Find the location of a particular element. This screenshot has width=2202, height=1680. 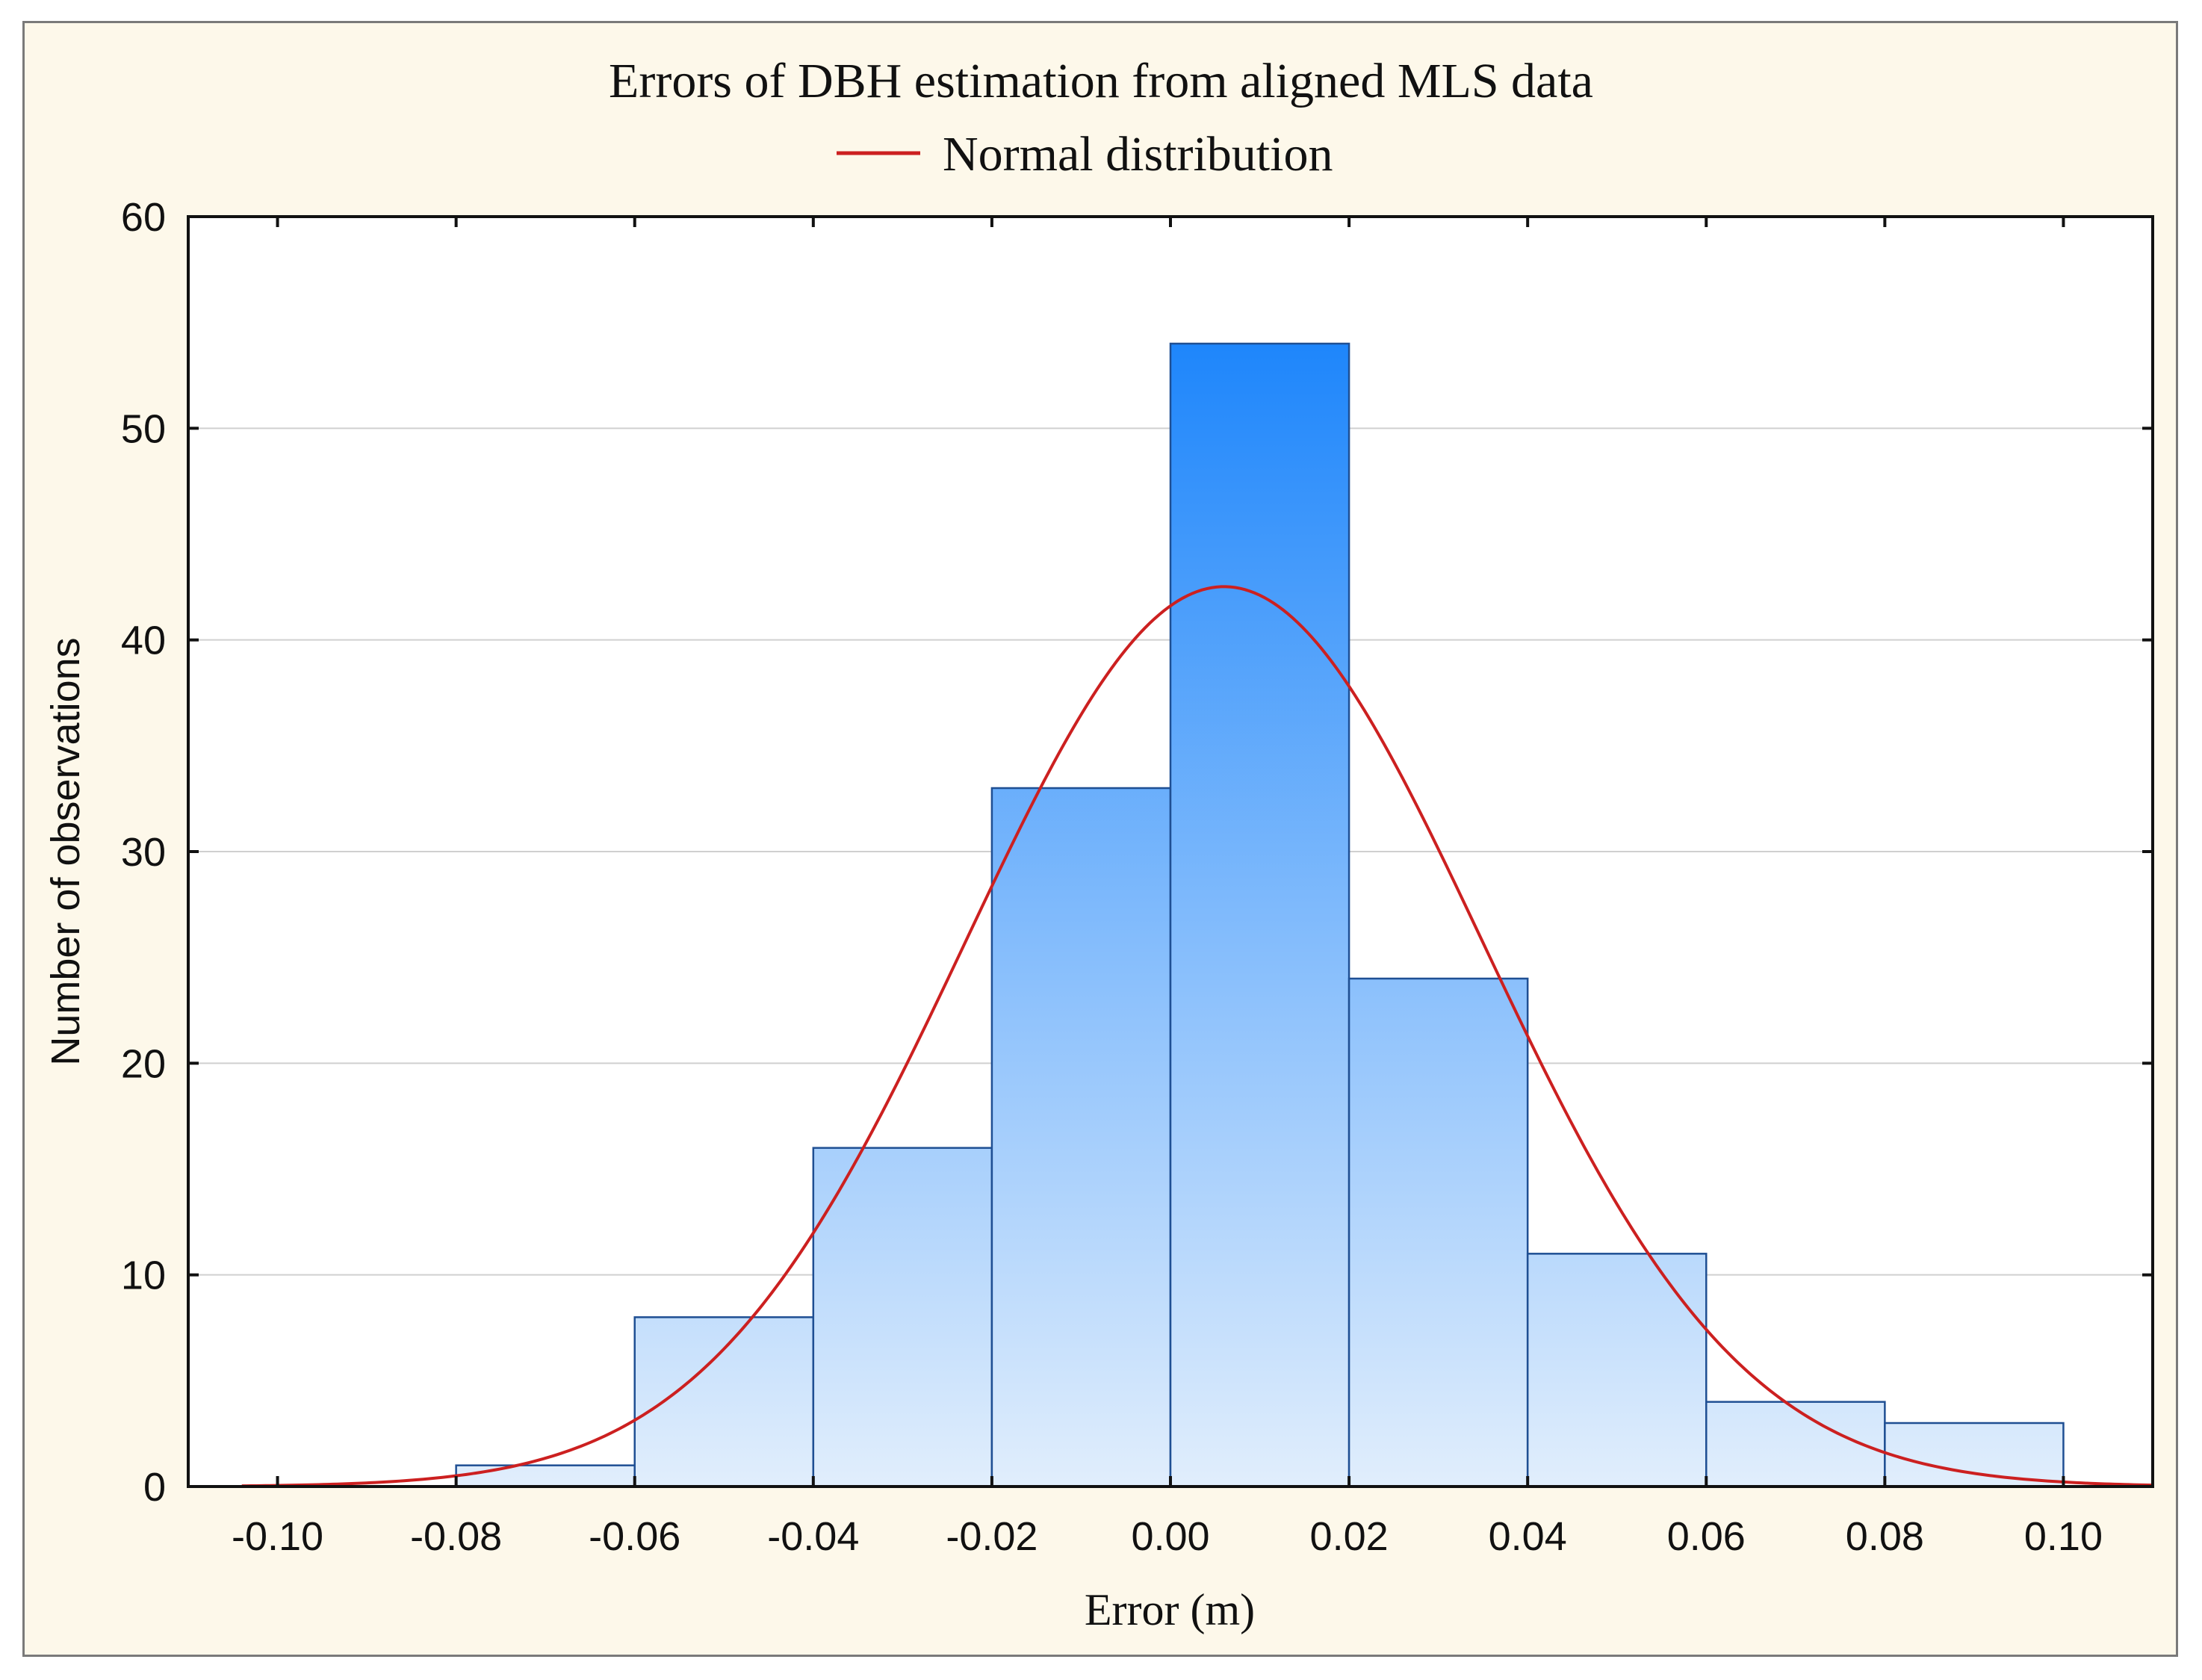

legend: Normal distribution is located at coordinates (1085, 154).